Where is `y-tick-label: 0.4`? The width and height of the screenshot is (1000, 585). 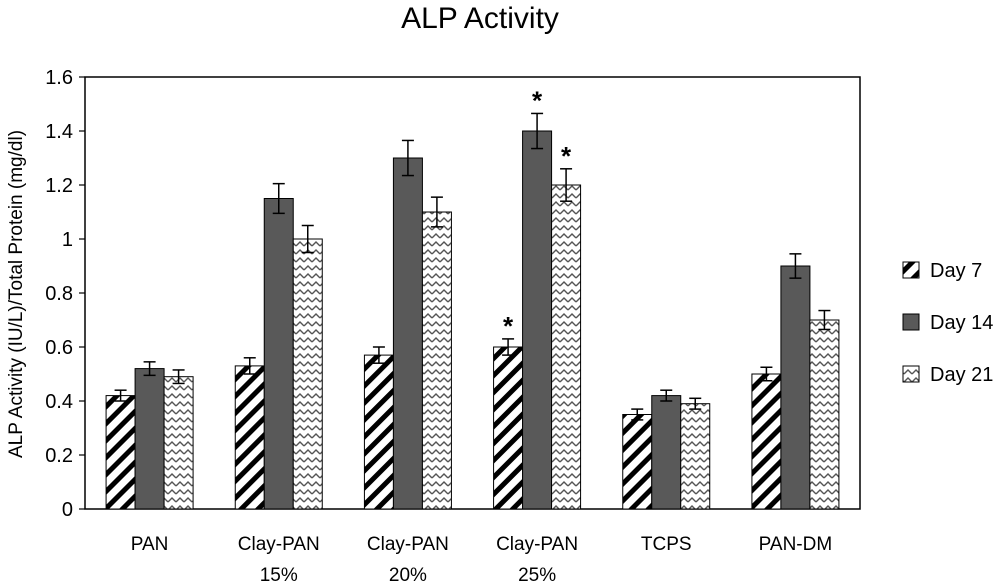 y-tick-label: 0.4 is located at coordinates (59, 402).